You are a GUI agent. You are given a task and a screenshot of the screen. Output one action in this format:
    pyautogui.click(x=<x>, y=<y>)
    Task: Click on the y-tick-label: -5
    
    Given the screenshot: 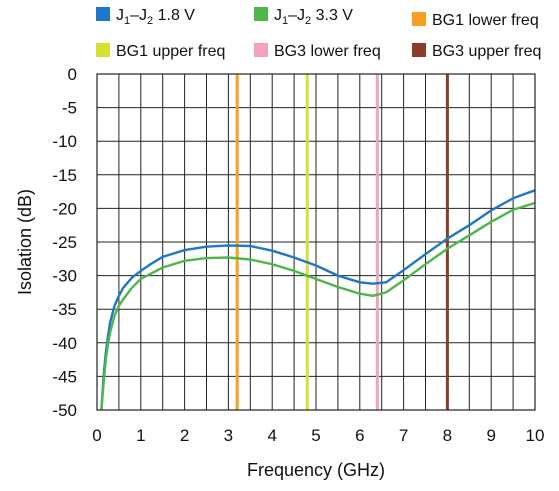 What is the action you would take?
    pyautogui.click(x=69, y=108)
    